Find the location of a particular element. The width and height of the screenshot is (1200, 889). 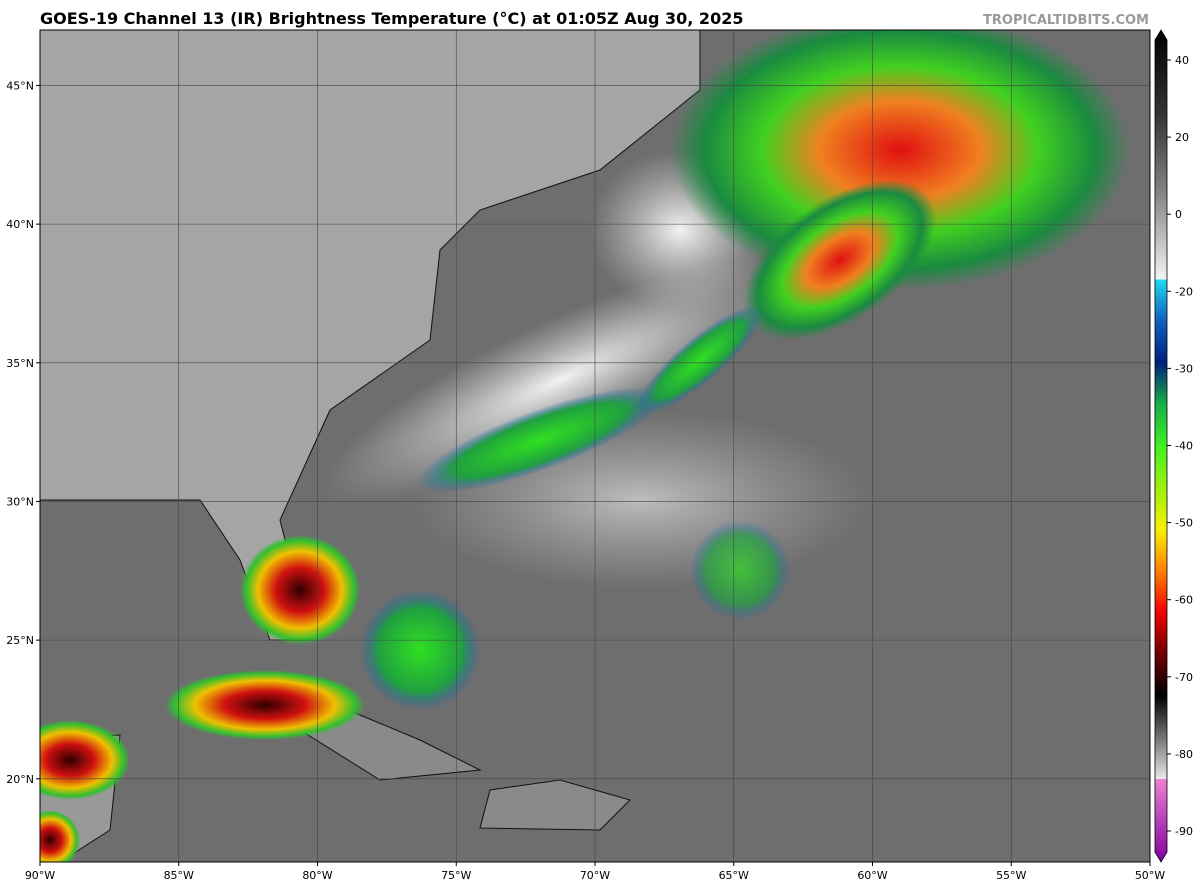

lon-label: 70°W is located at coordinates (595, 875).